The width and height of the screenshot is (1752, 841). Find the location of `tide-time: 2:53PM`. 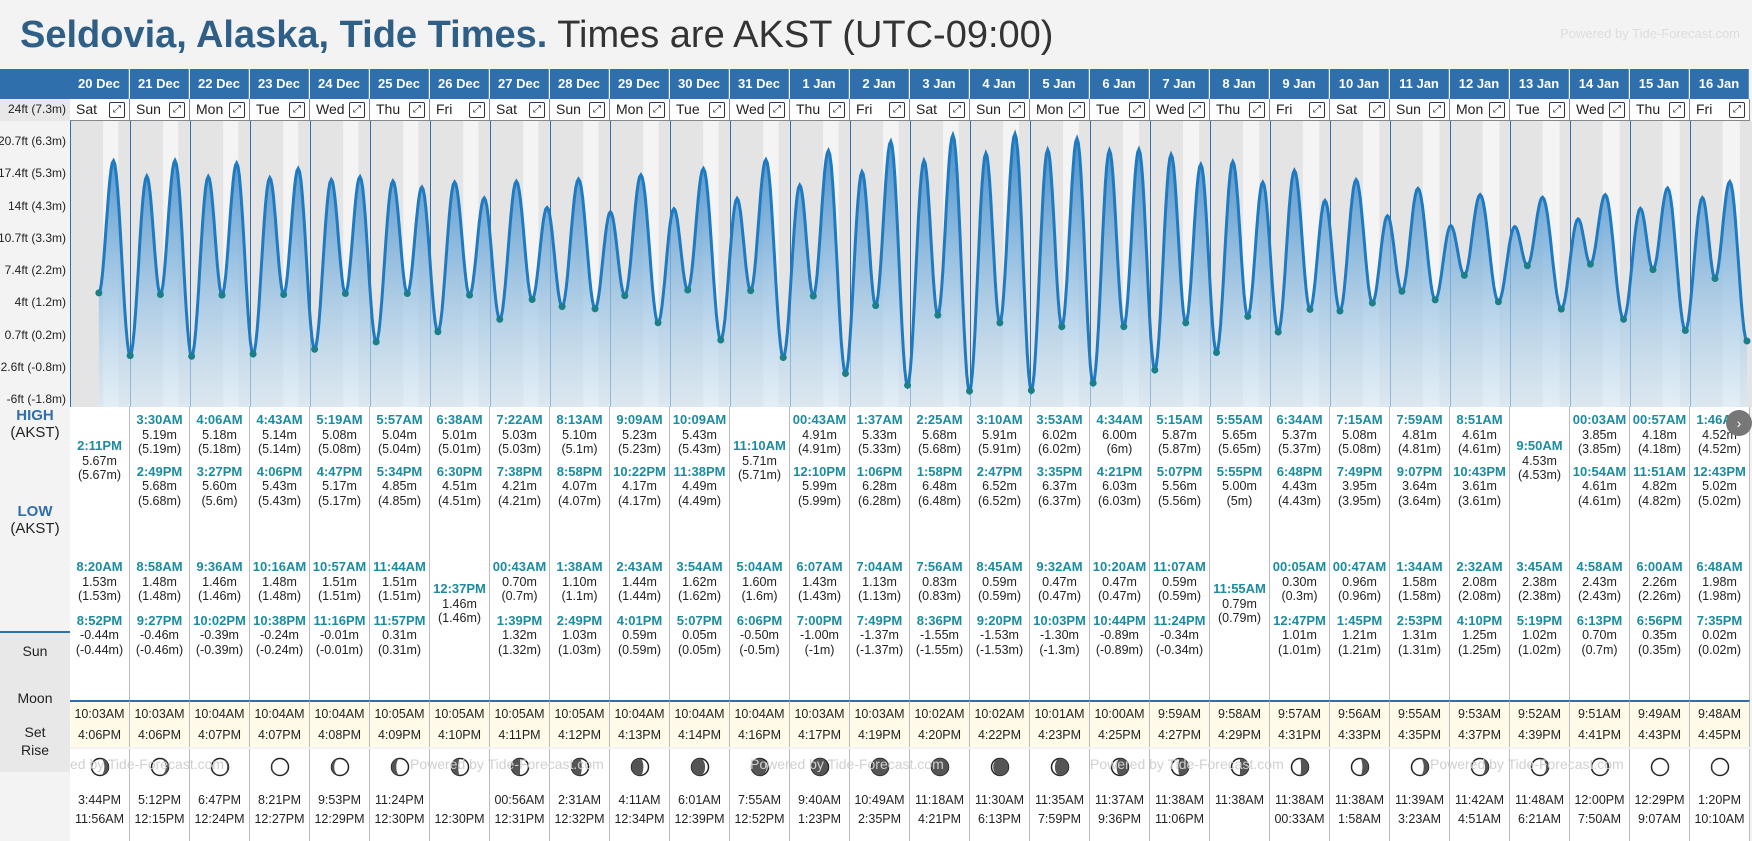

tide-time: 2:53PM is located at coordinates (1419, 620).